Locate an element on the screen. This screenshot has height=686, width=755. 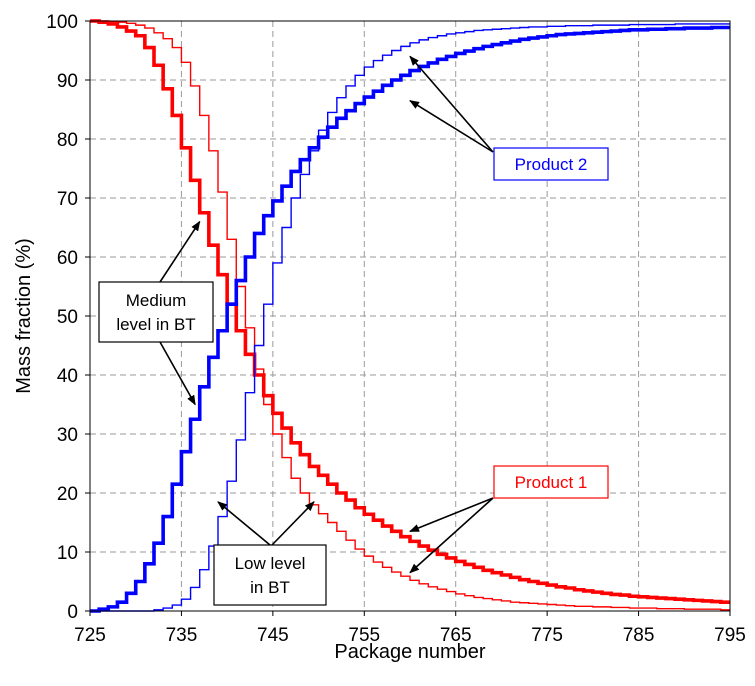
y-axis-title: Mass fraction (%) is located at coordinates (24, 316).